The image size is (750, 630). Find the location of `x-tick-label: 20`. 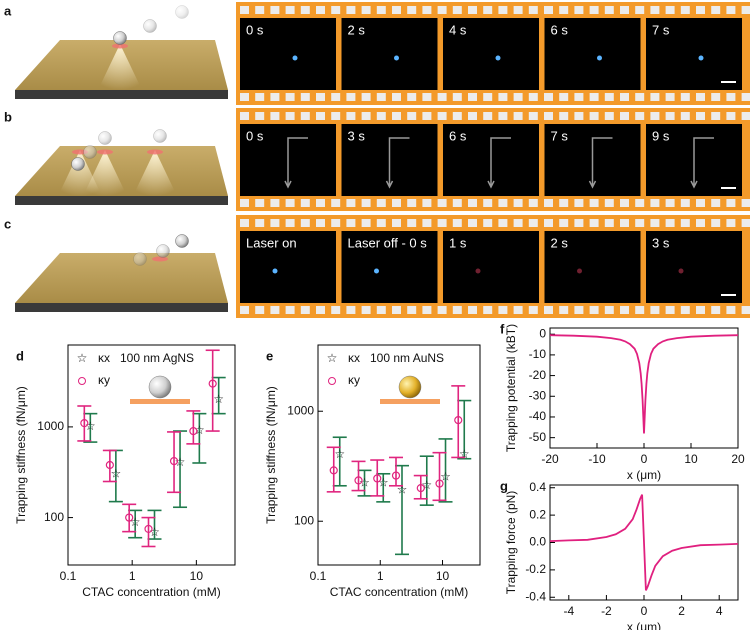

x-tick-label: 20 is located at coordinates (738, 459).